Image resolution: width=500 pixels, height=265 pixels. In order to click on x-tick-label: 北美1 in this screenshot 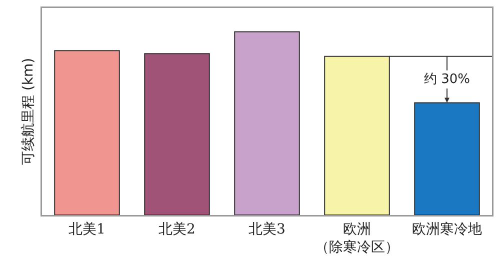, I will do `click(87, 229)`.